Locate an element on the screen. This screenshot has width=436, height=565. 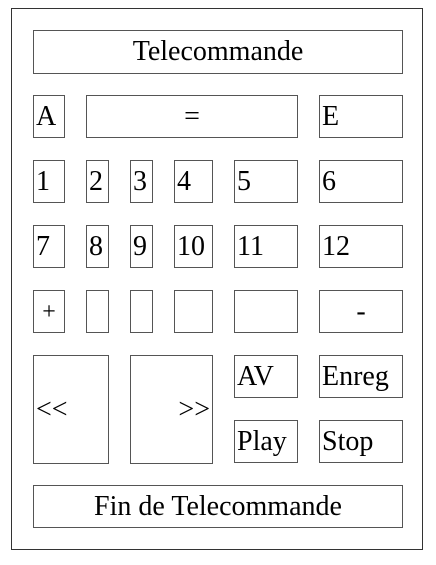
e-button: E is located at coordinates (361, 116).